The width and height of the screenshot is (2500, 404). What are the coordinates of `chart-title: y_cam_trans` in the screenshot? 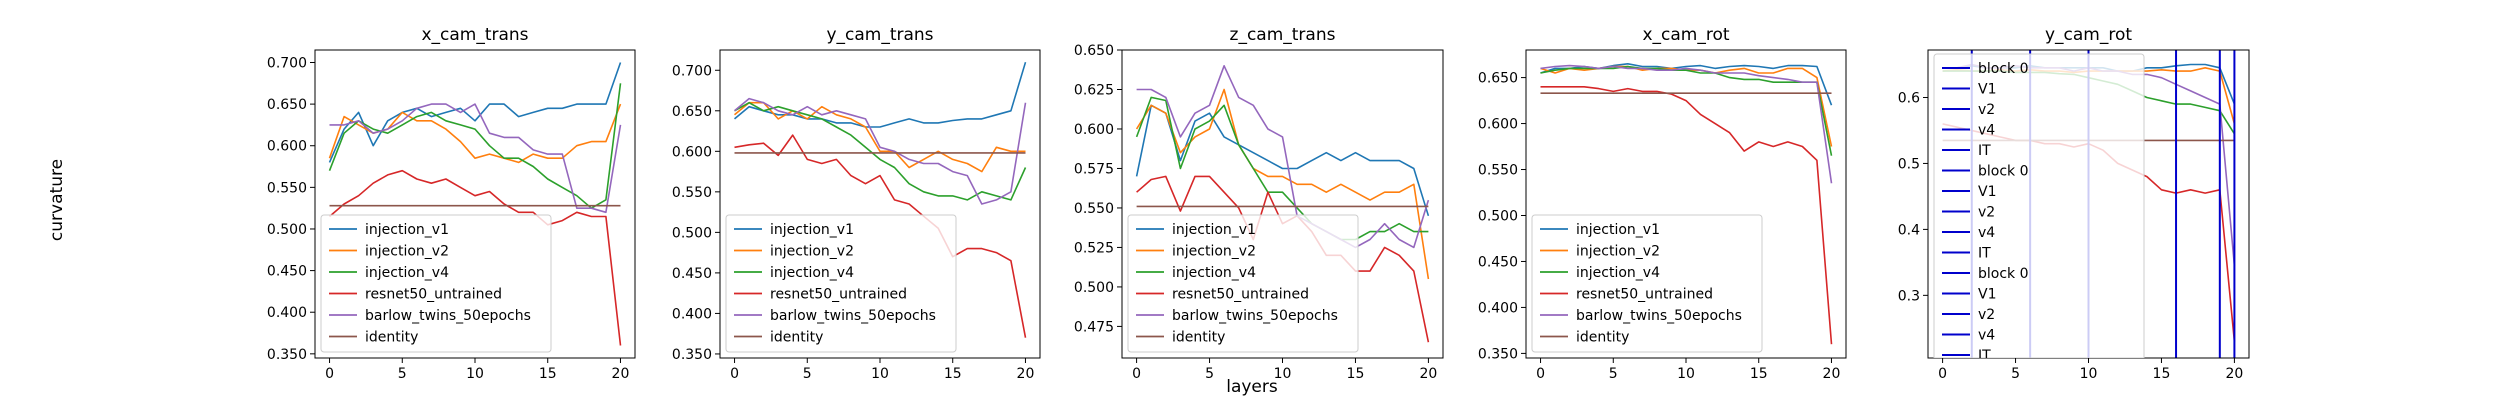 It's located at (879, 35).